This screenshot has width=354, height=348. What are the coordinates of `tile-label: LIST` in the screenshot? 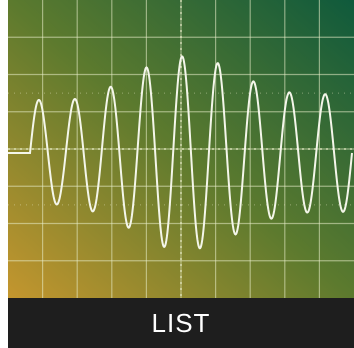 It's located at (181, 322).